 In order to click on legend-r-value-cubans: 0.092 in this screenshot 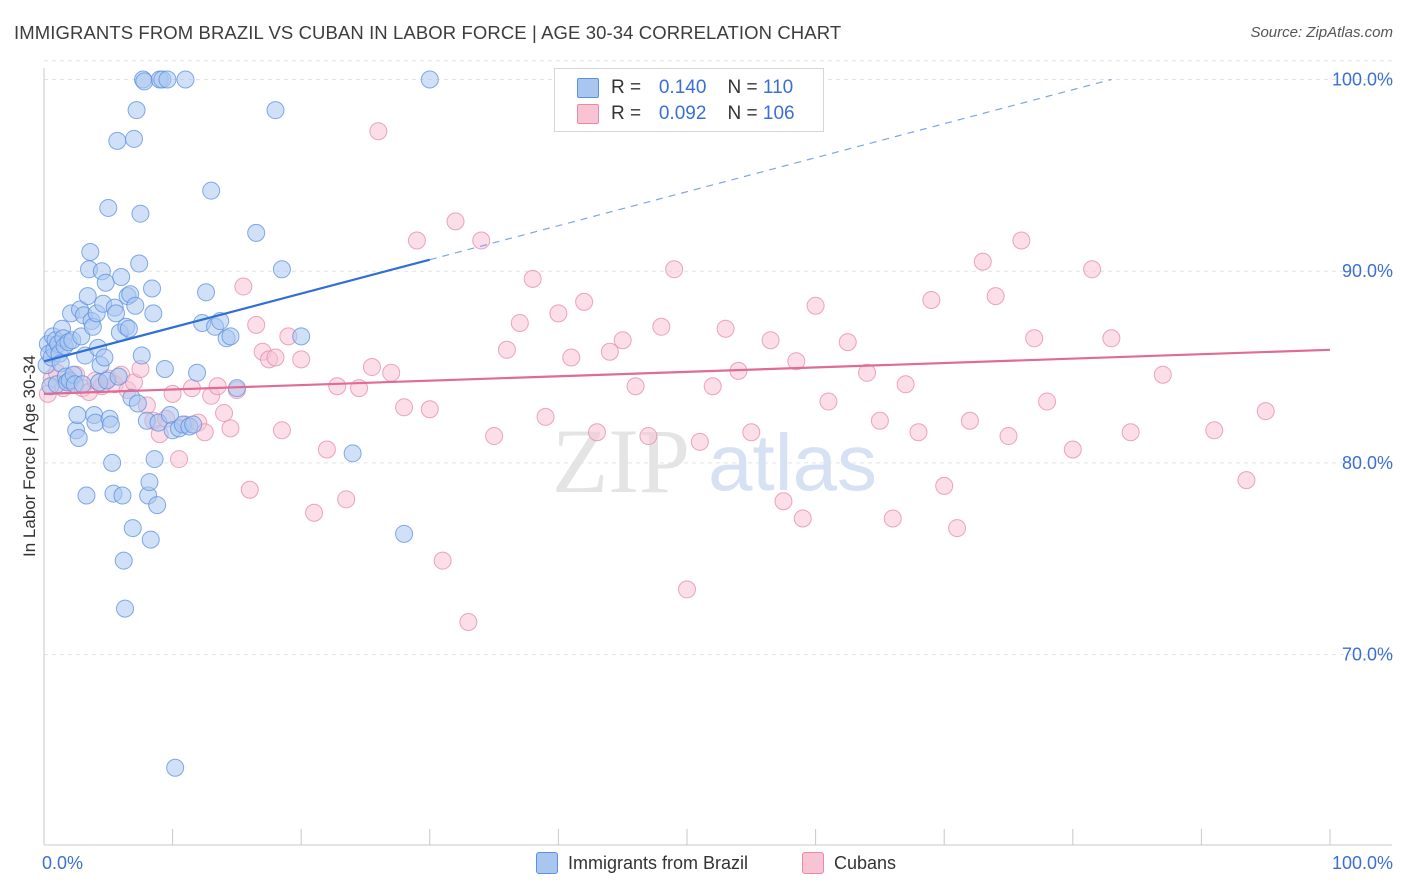, I will do `click(682, 113)`.